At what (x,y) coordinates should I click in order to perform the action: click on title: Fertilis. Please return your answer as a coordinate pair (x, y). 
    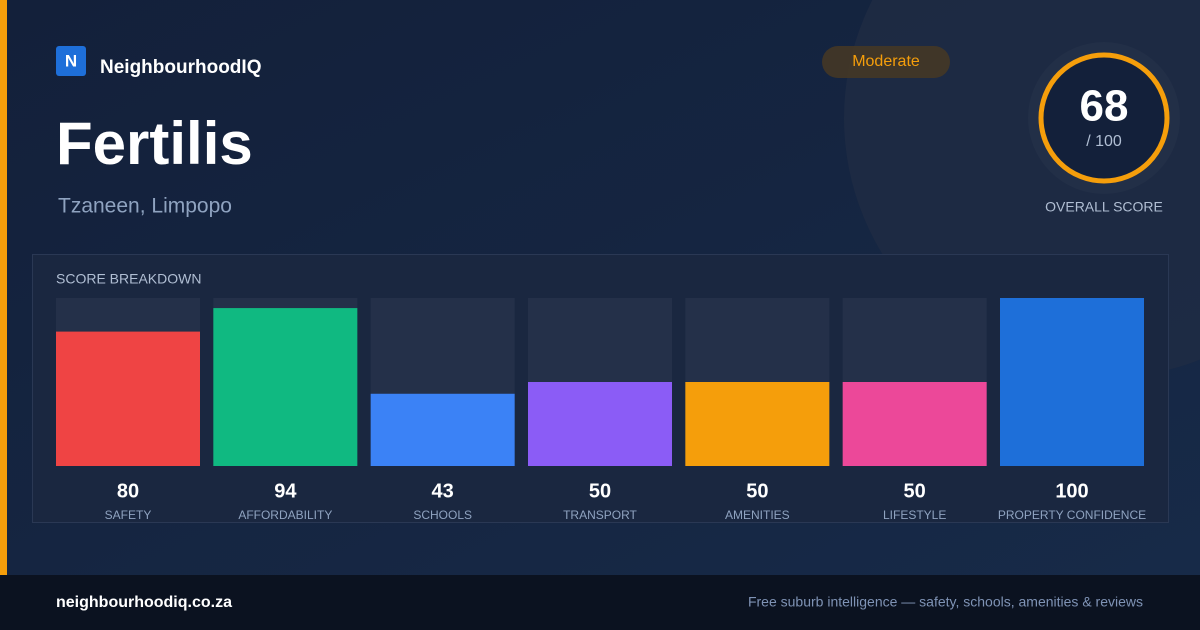
    Looking at the image, I should click on (154, 143).